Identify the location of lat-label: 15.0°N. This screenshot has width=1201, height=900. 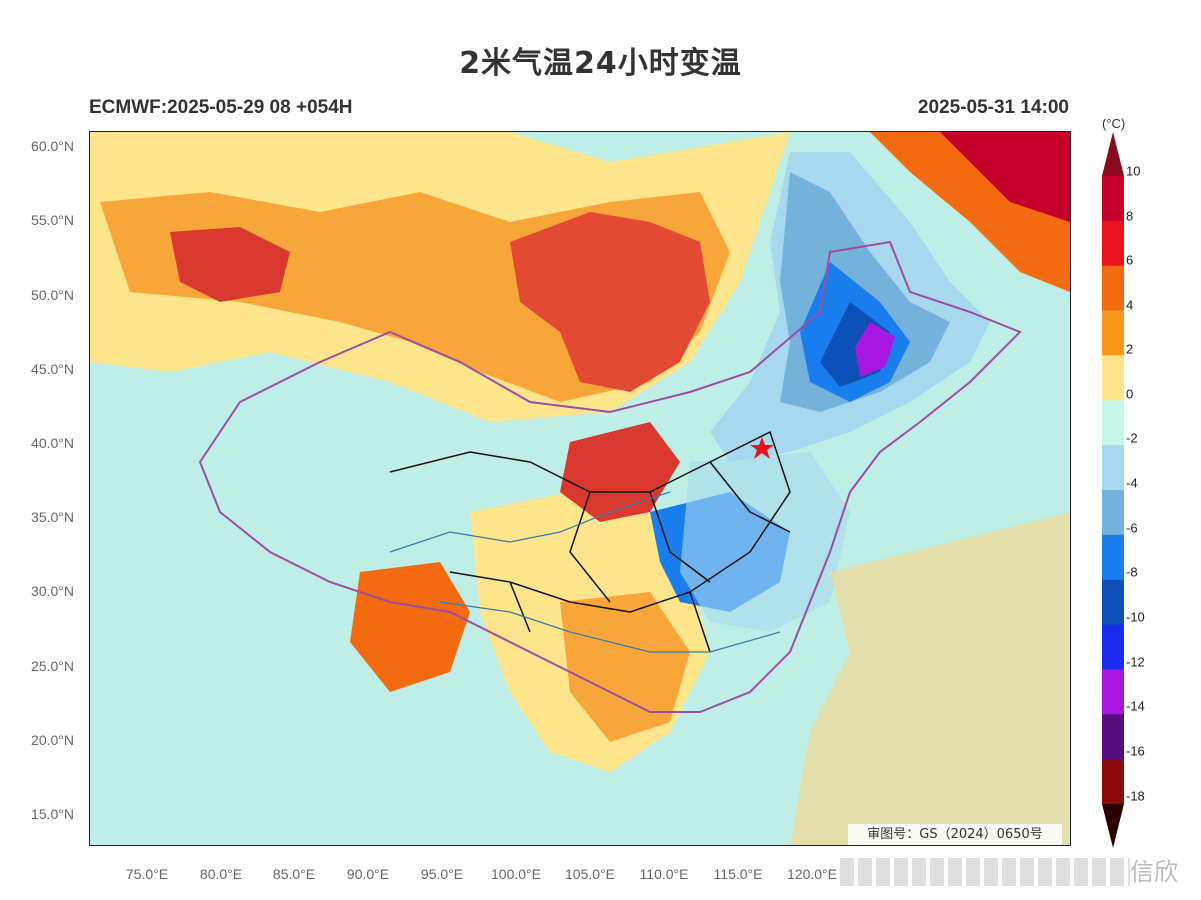
(52, 814).